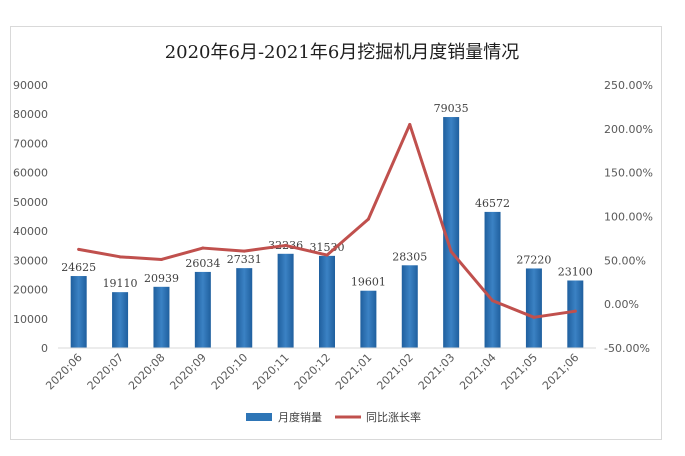 This screenshot has height=456, width=685. I want to click on left-tick-label: 80000, so click(30, 114).